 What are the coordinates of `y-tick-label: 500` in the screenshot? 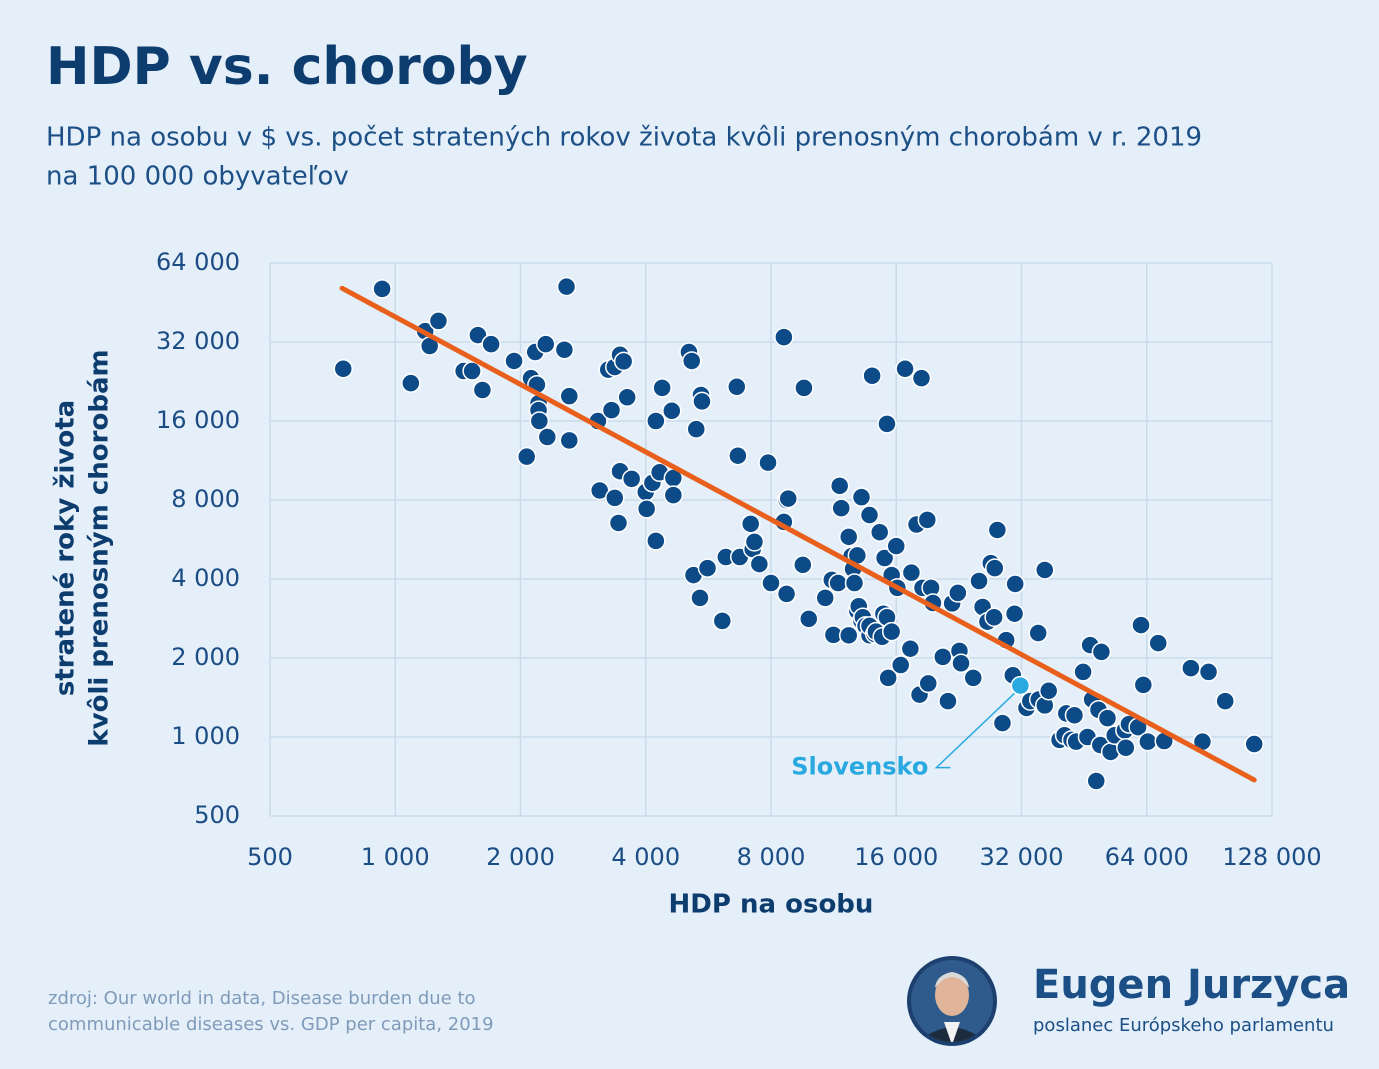 It's located at (217, 815).